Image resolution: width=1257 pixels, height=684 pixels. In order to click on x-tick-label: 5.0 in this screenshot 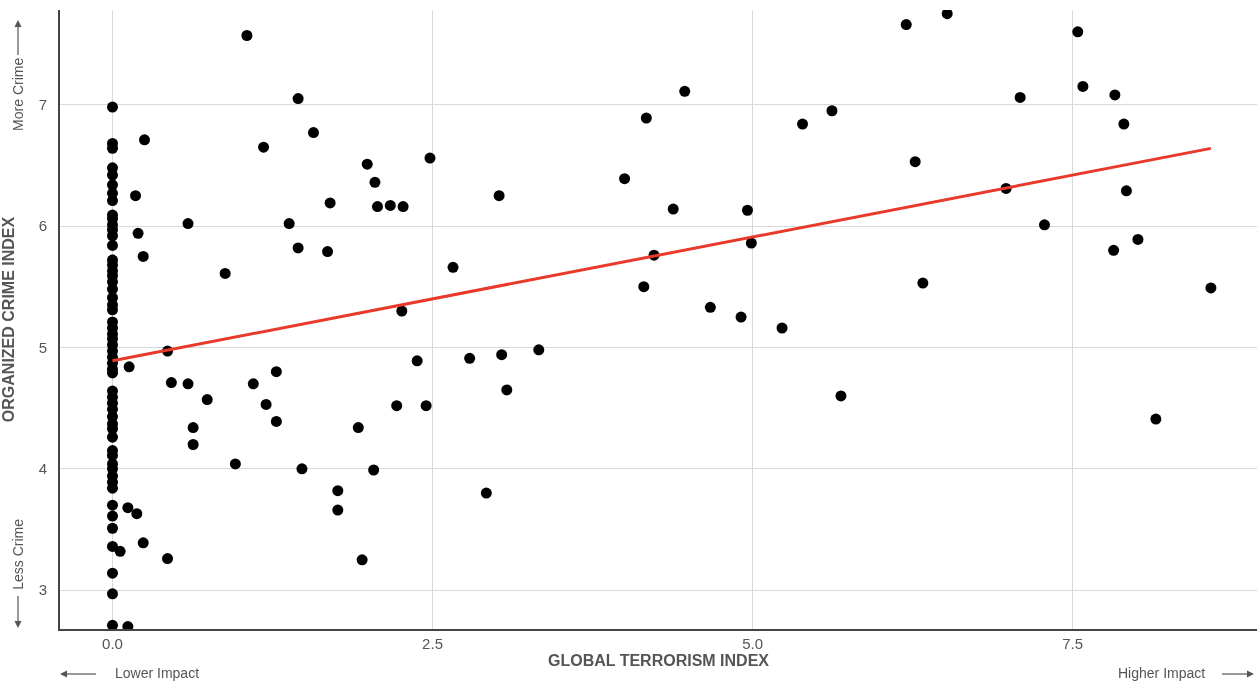, I will do `click(753, 643)`.